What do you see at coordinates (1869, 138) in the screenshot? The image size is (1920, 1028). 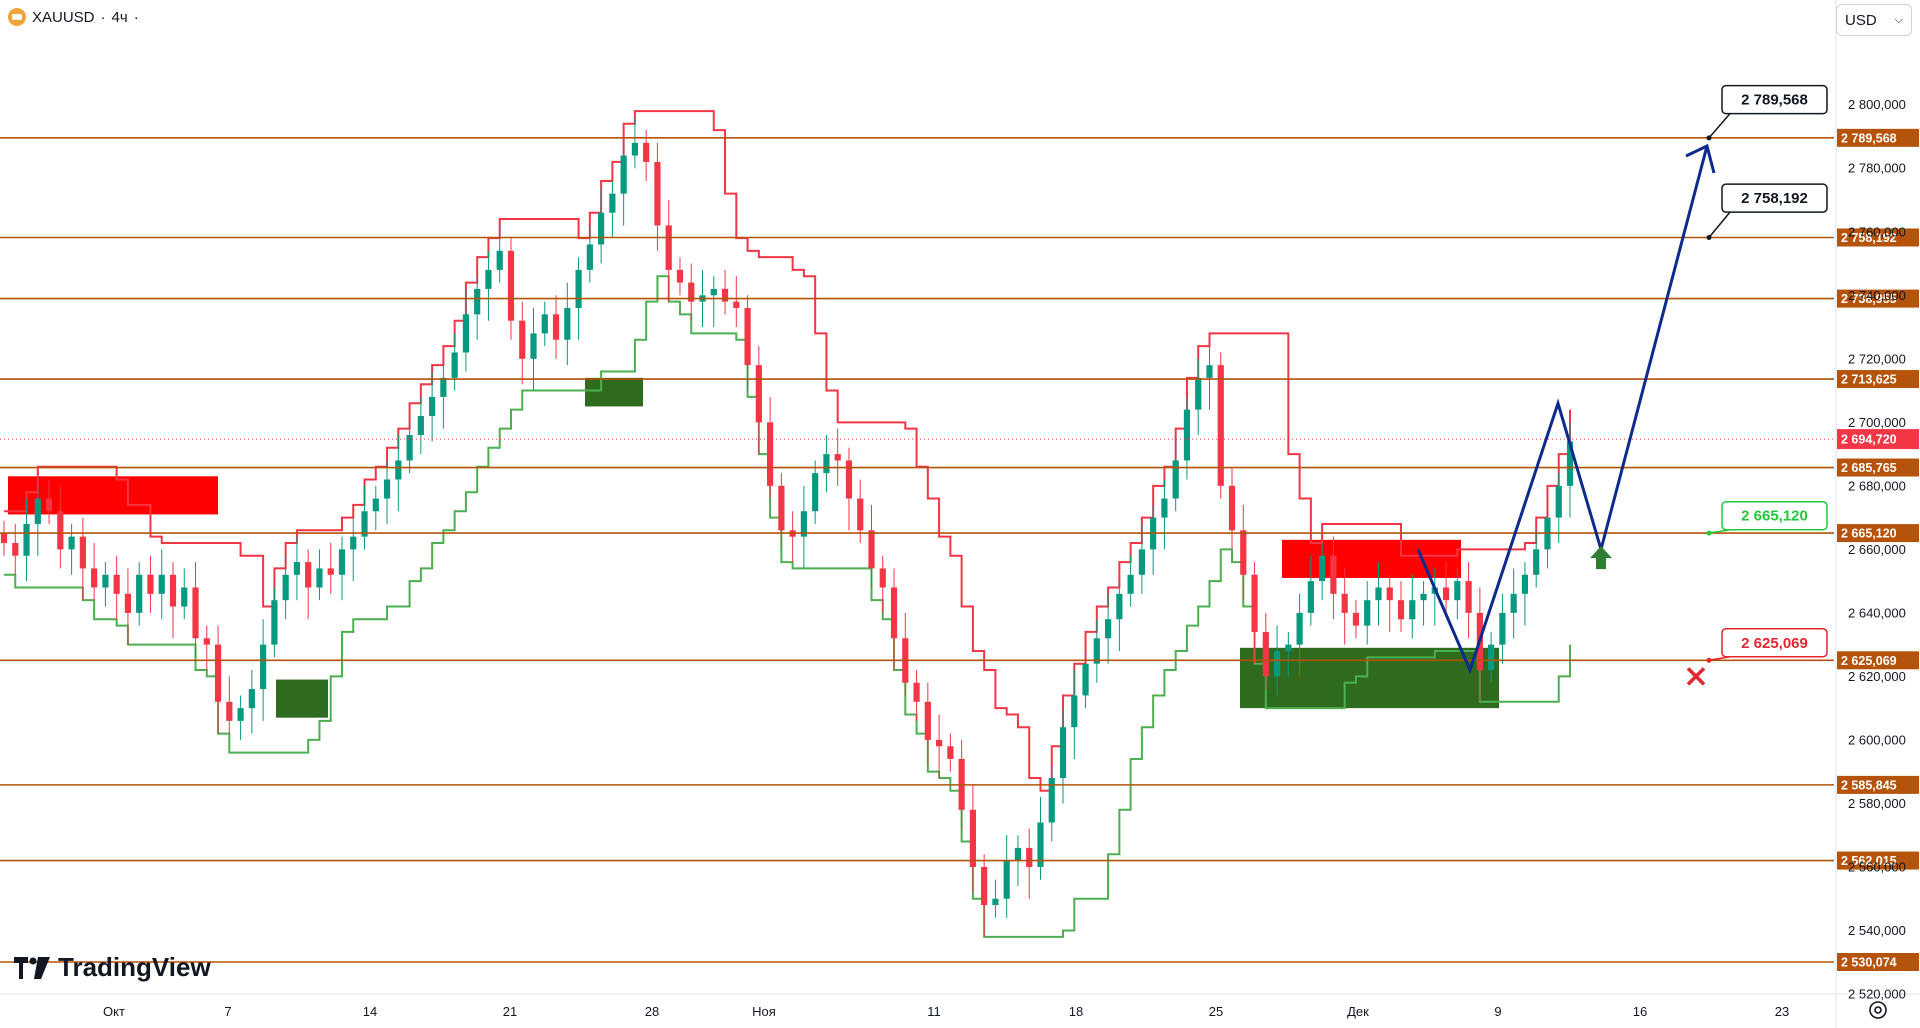 I see `price-level-tag-label: 2 789,568` at bounding box center [1869, 138].